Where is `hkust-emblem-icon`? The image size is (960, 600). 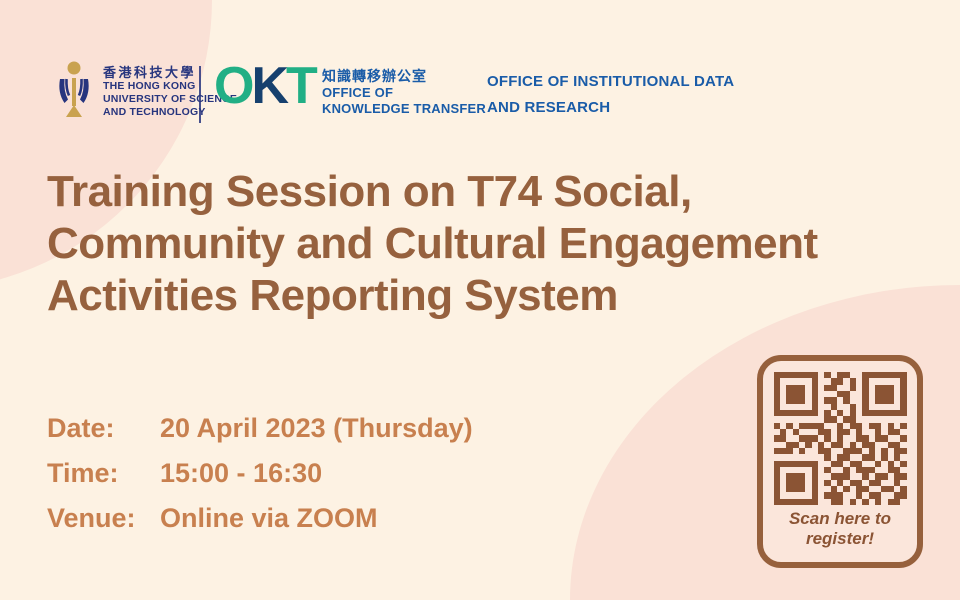
hkust-emblem-icon is located at coordinates (74, 89).